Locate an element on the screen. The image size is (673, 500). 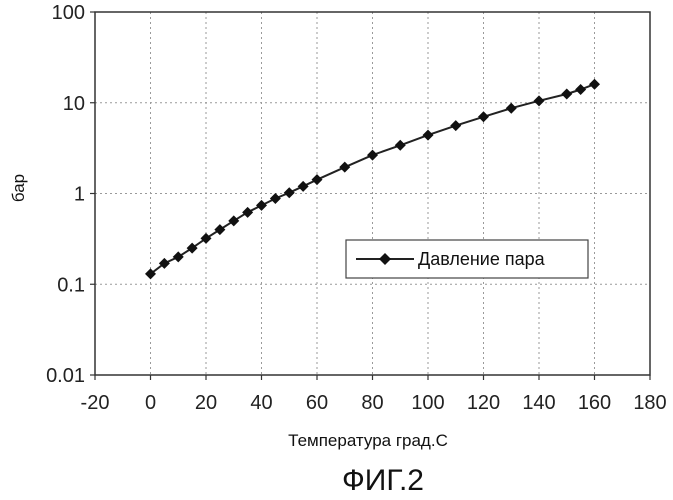
x-tick-label: 40 is located at coordinates (261, 403).